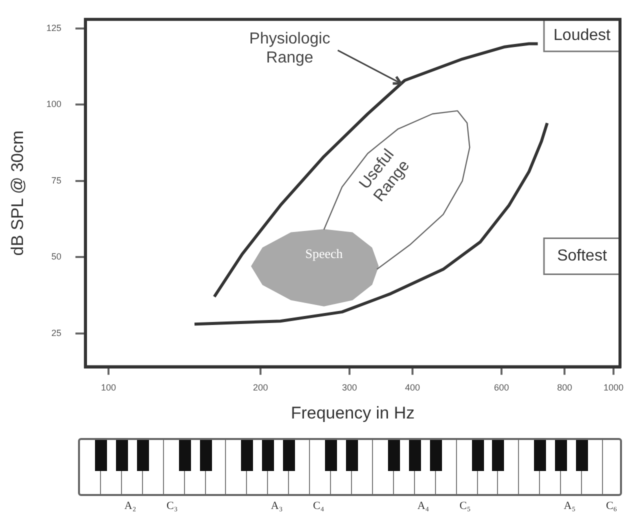 The image size is (640, 521). I want to click on text: C₃, so click(172, 506).